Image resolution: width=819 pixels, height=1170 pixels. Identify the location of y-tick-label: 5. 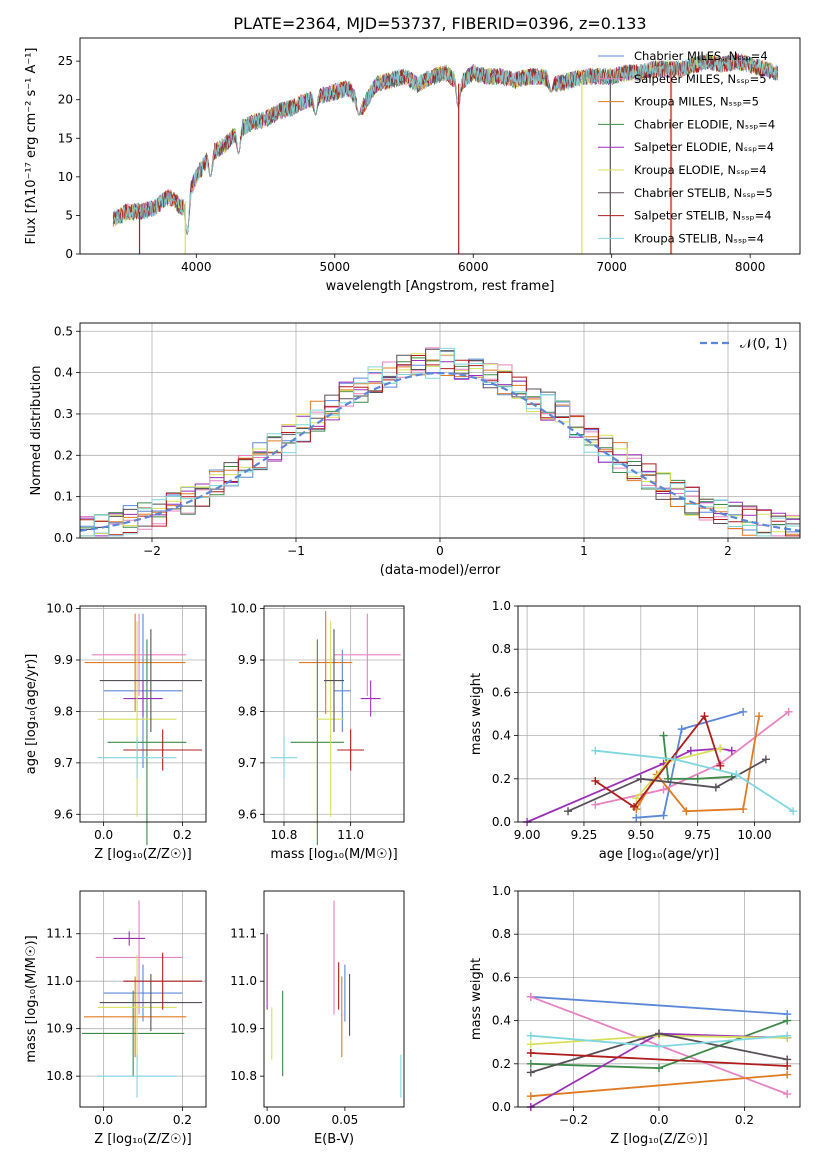
(69, 215).